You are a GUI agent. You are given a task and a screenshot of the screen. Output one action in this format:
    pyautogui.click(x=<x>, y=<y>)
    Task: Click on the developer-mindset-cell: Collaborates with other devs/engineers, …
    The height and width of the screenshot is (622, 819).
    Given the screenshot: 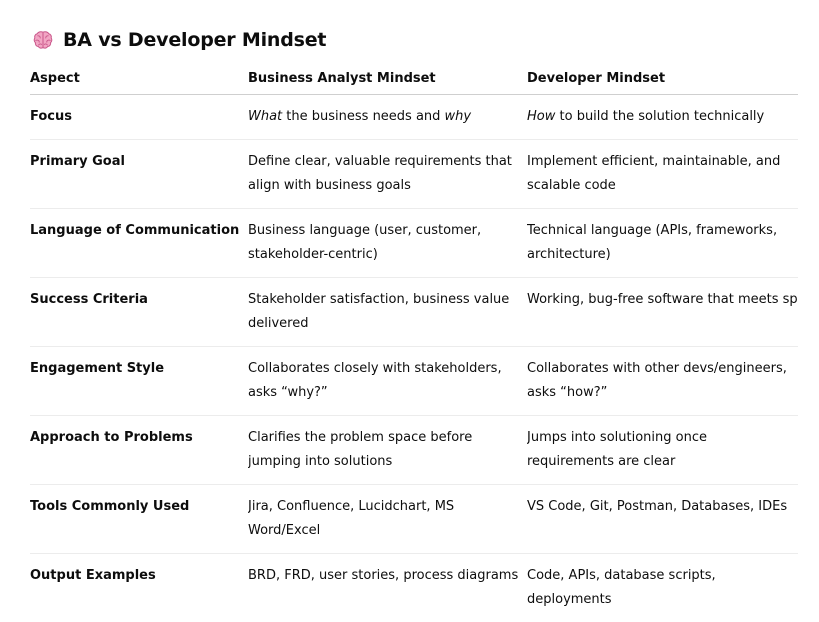 What is the action you would take?
    pyautogui.click(x=662, y=381)
    